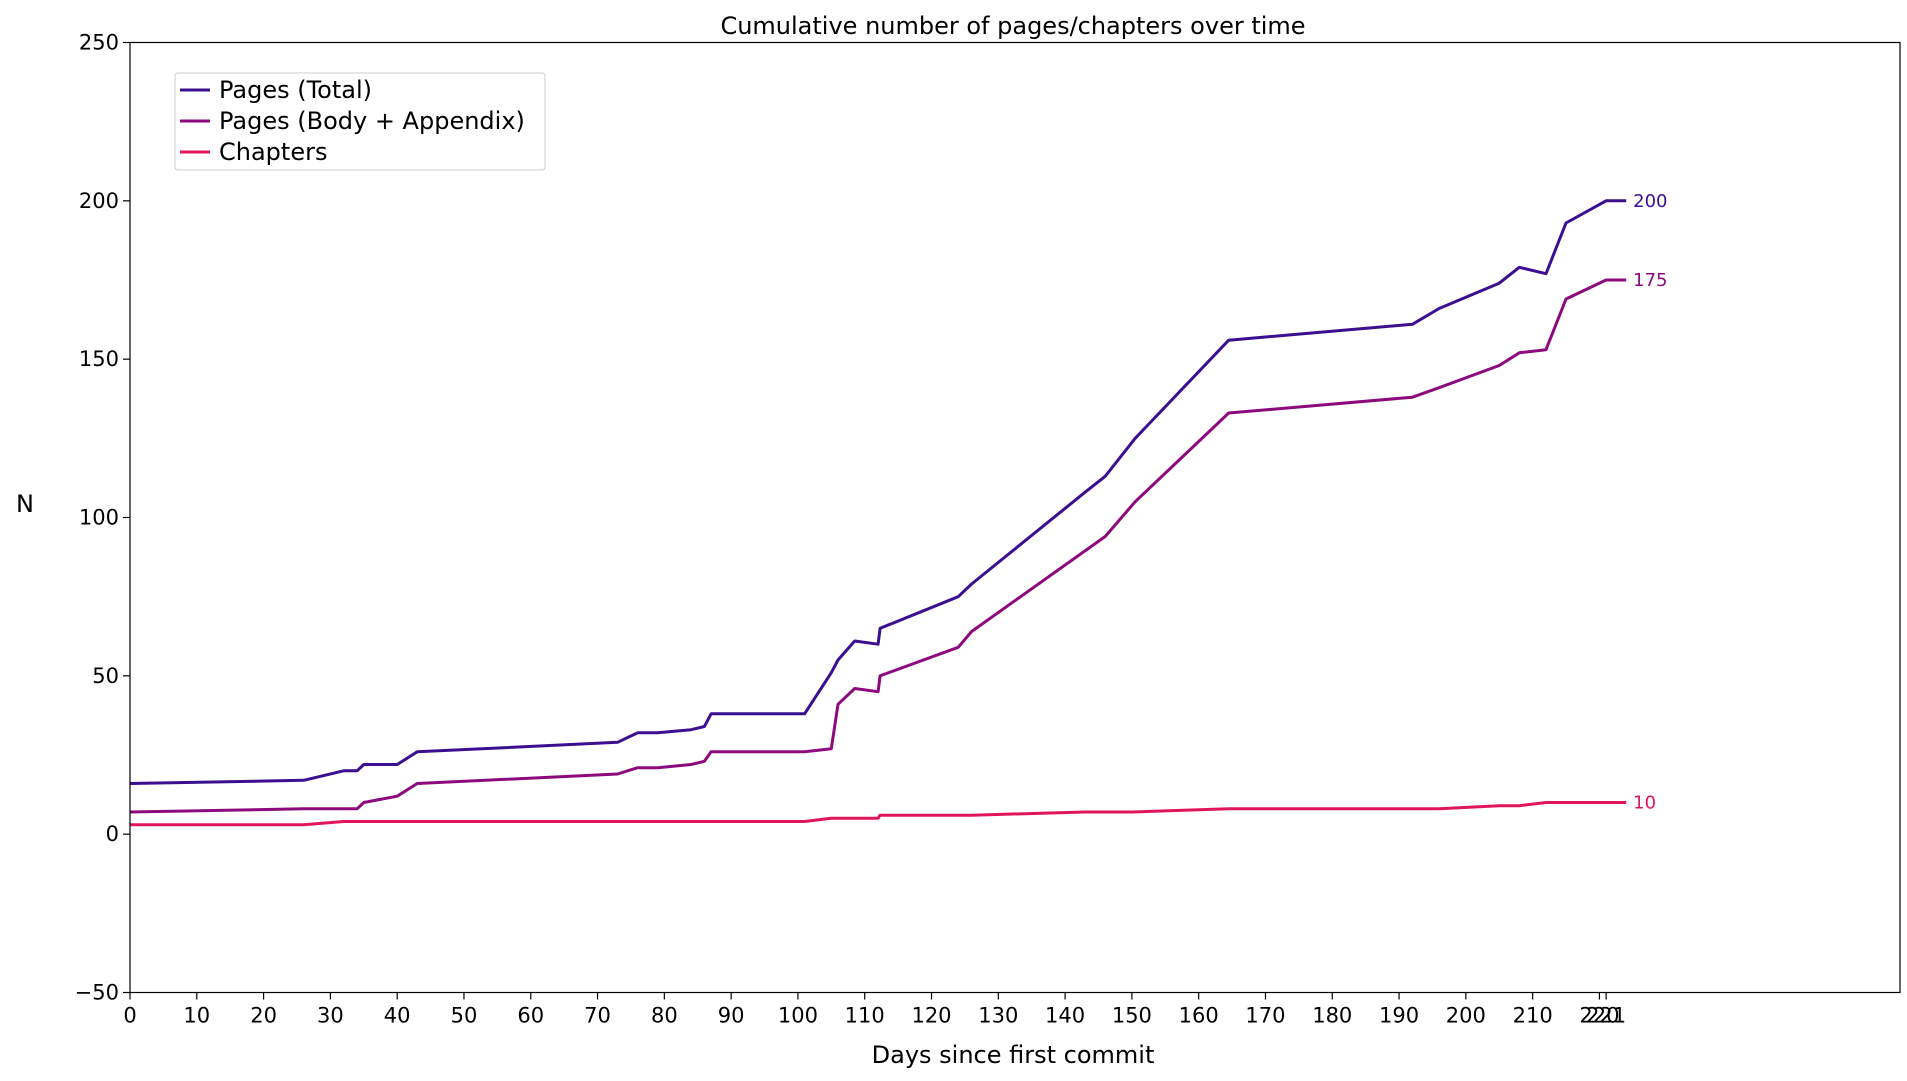 The image size is (1907, 1081). What do you see at coordinates (1644, 803) in the screenshot?
I see `series-end-label: 10` at bounding box center [1644, 803].